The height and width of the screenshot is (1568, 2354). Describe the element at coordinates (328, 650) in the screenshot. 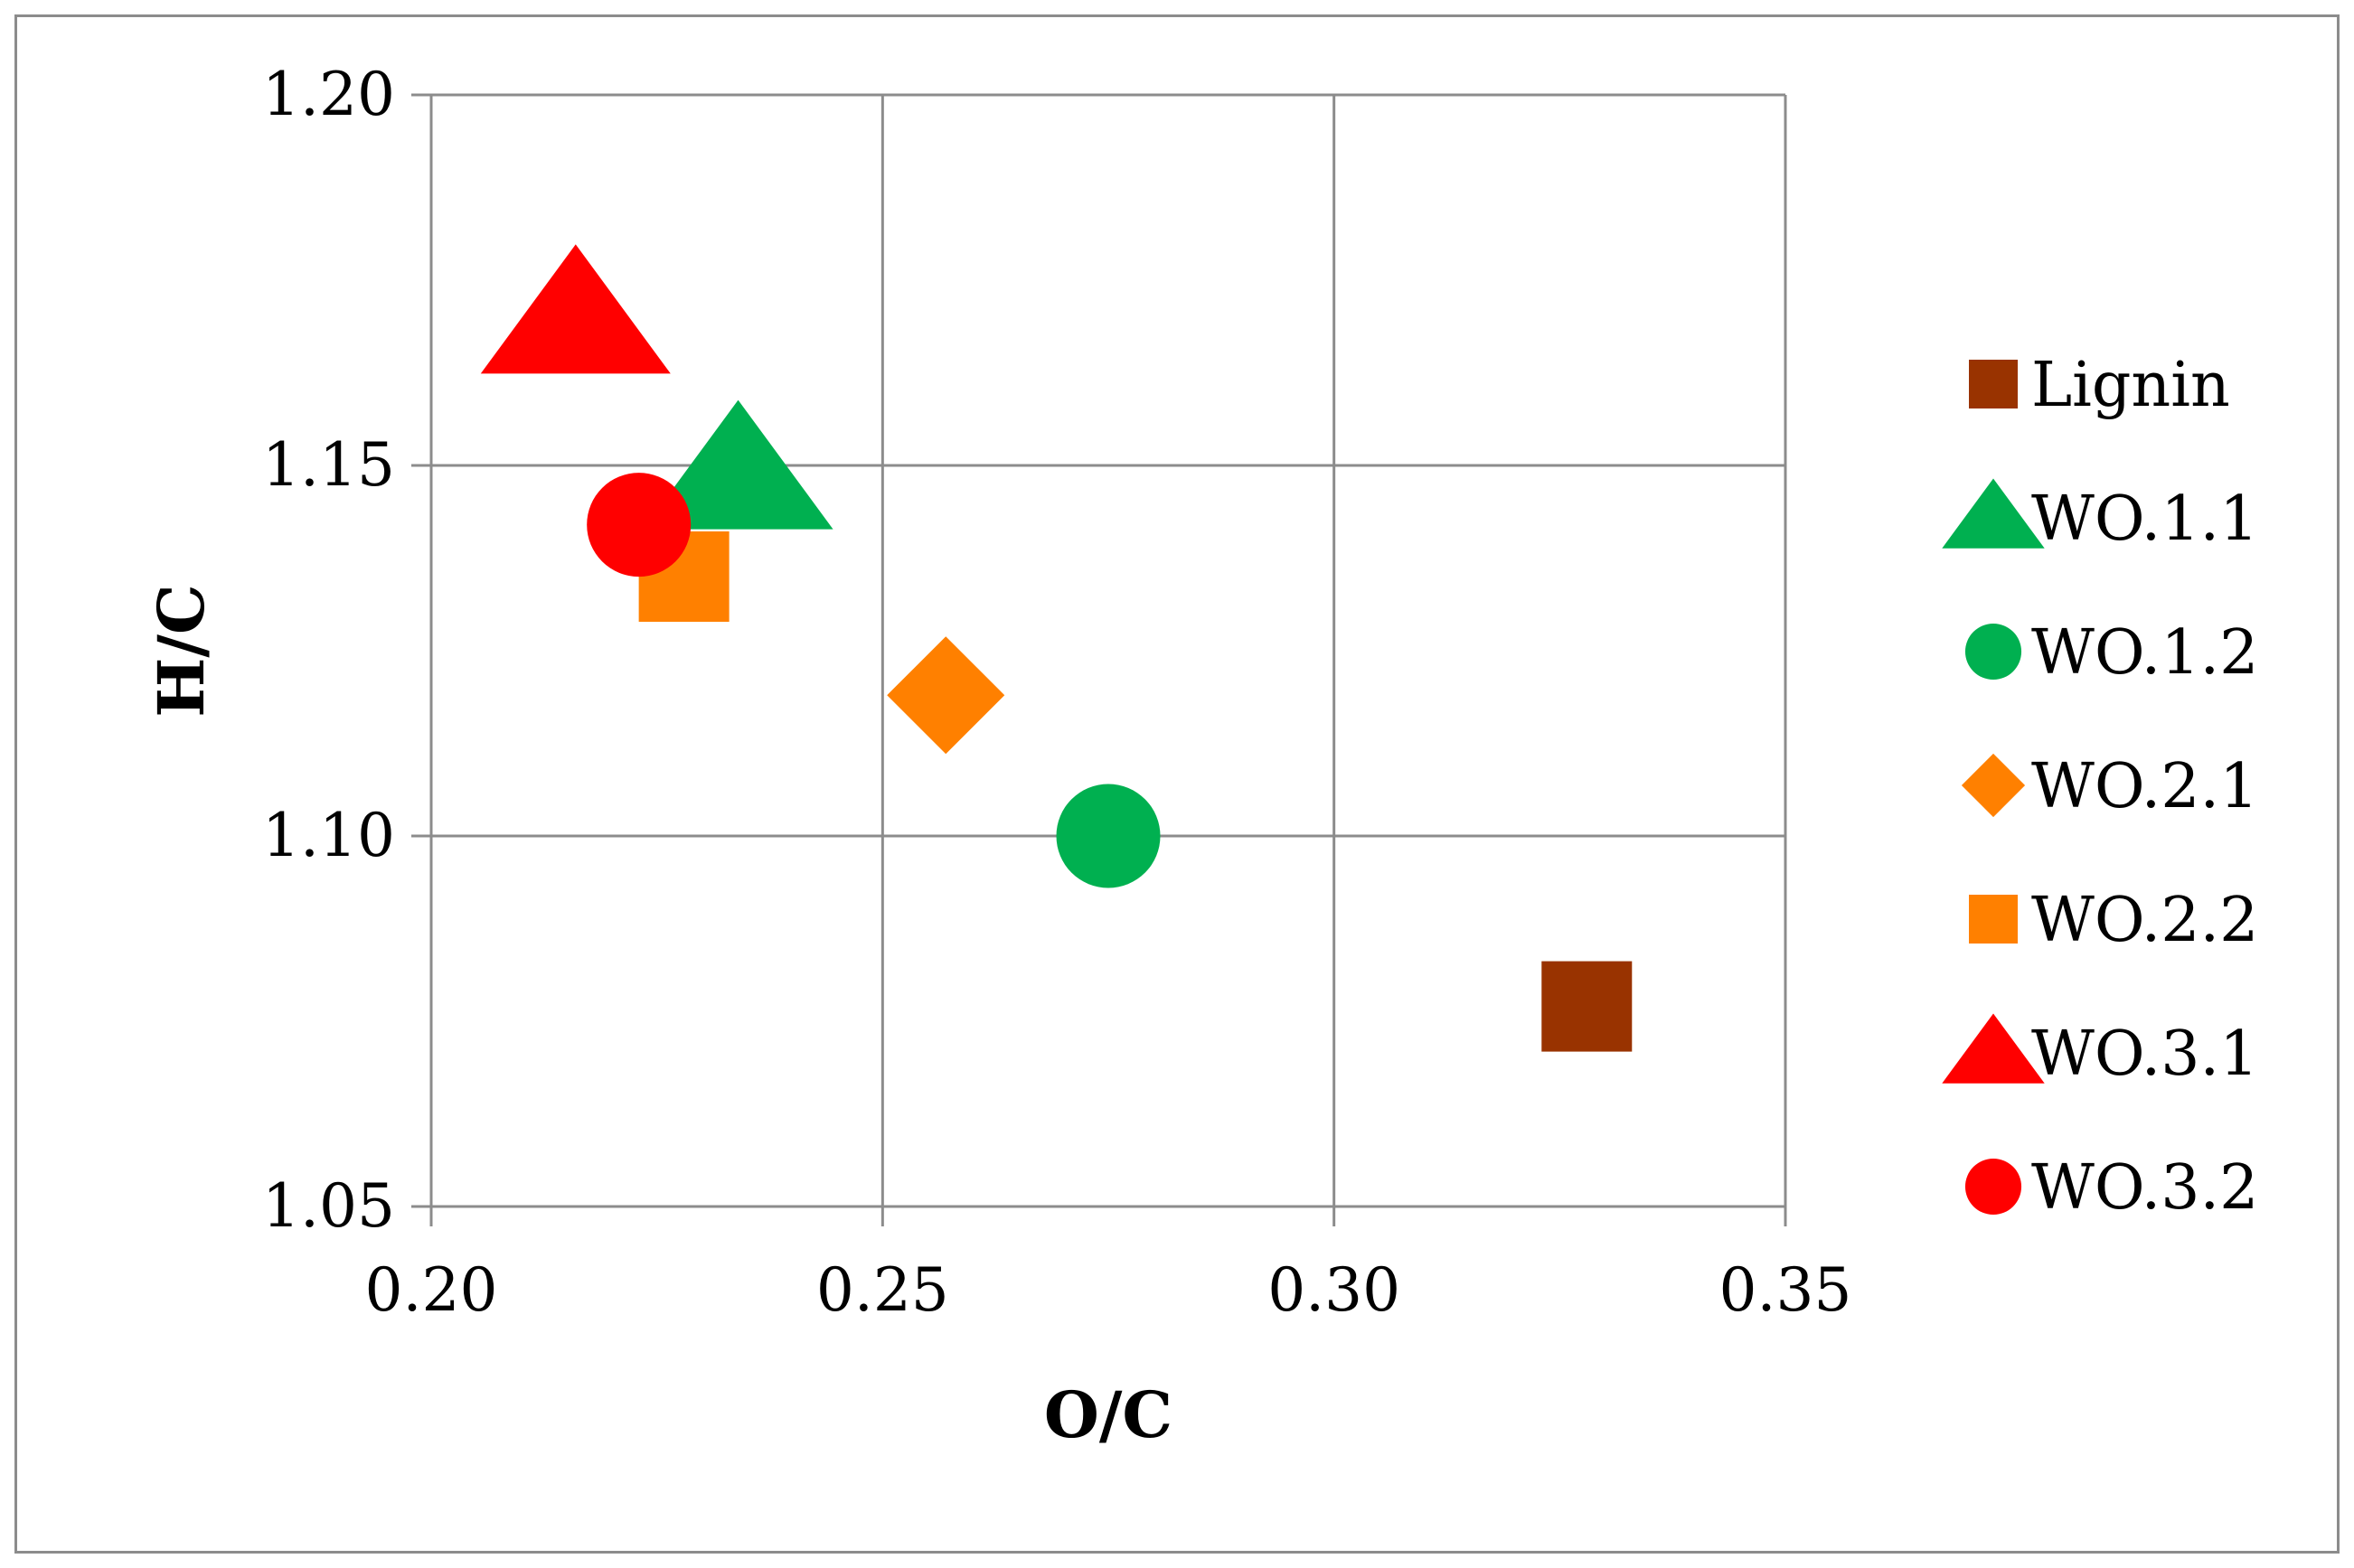

I see `y-tick-labels: 1.05 1.10 1.15 1.20` at that location.